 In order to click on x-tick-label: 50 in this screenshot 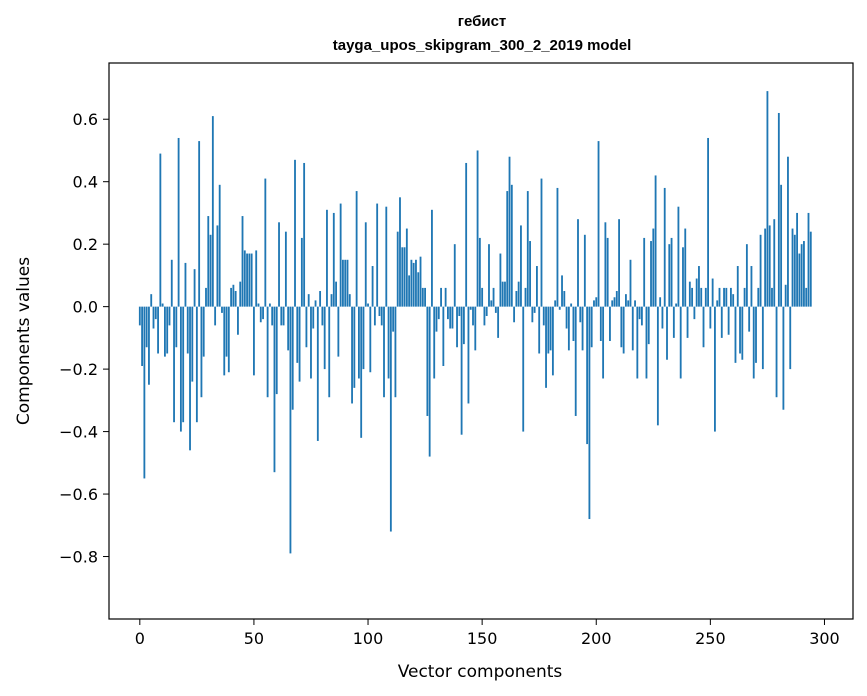, I will do `click(254, 638)`.